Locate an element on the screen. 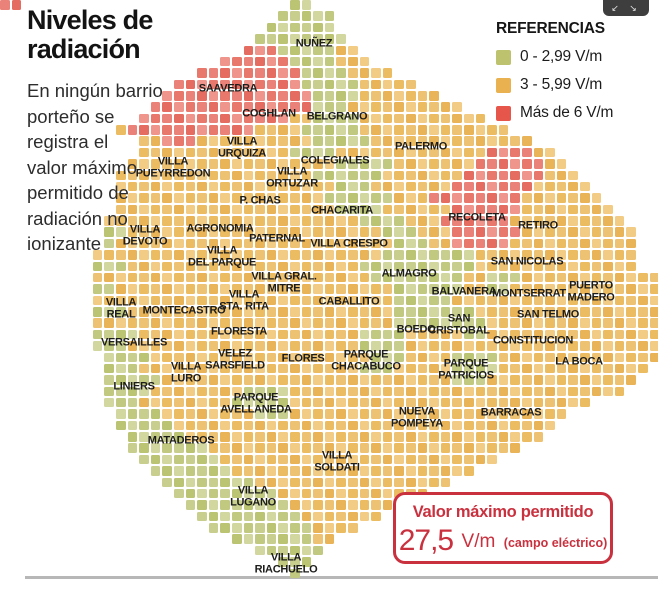  map-label-line: VILLA is located at coordinates (292, 171).